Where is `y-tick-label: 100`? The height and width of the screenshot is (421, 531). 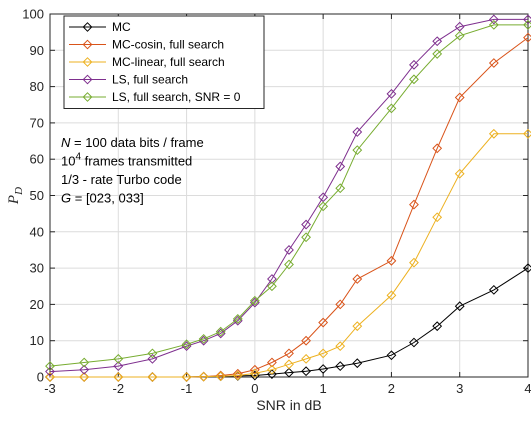 y-tick-label: 100 is located at coordinates (33, 14).